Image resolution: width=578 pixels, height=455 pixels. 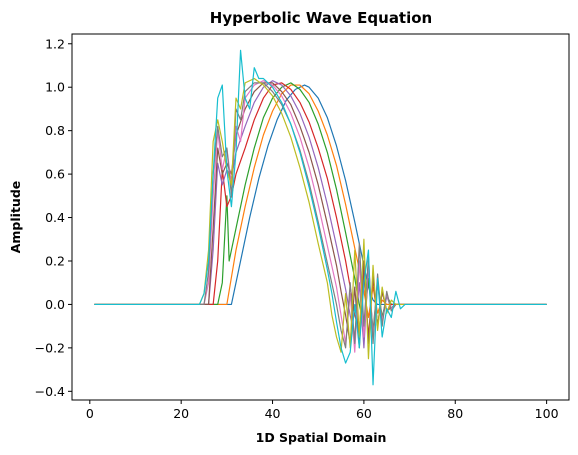 I want to click on x-tick-label: 0, so click(x=90, y=413).